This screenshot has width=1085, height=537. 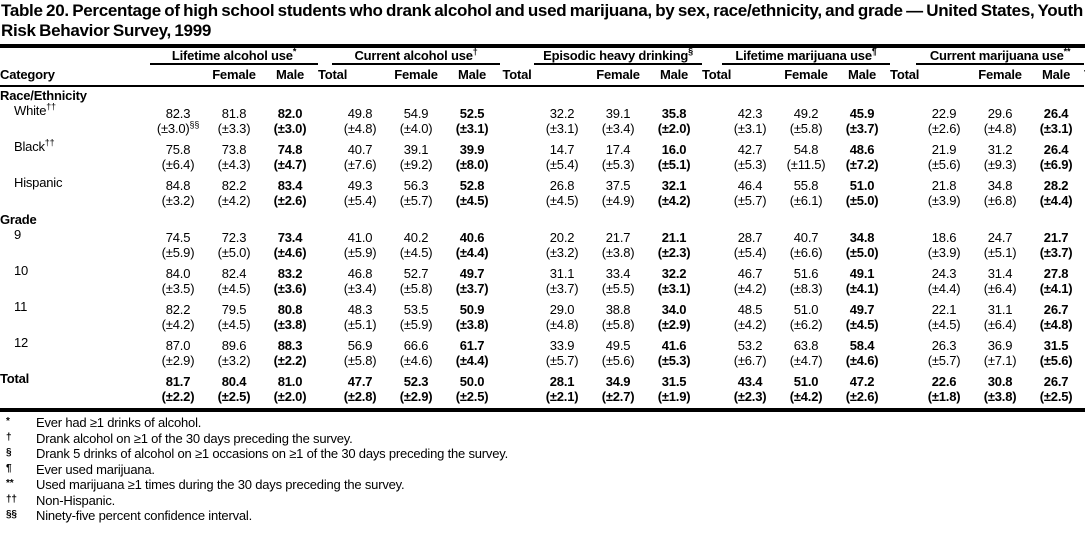 I want to click on cell-value: 43.4, so click(x=750, y=381).